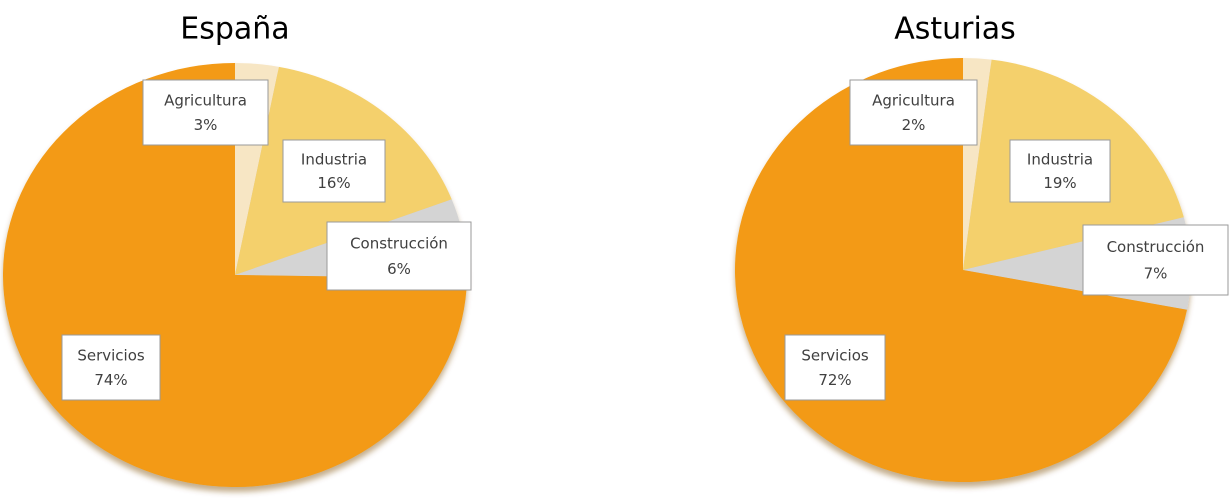 The width and height of the screenshot is (1229, 498). I want to click on chart-title: España, so click(234, 29).